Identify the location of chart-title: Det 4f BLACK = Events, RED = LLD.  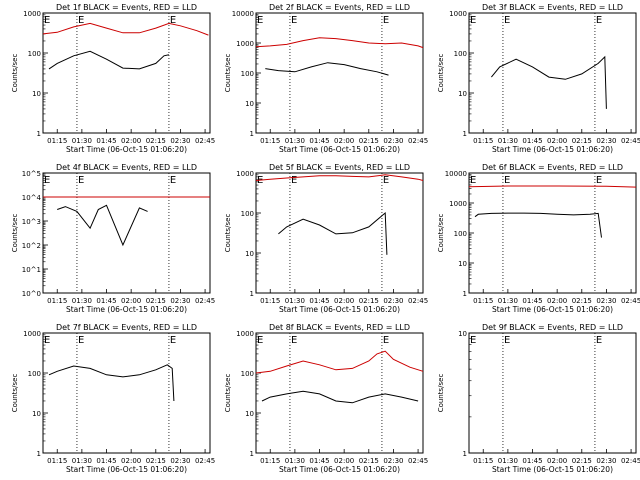
(126, 167).